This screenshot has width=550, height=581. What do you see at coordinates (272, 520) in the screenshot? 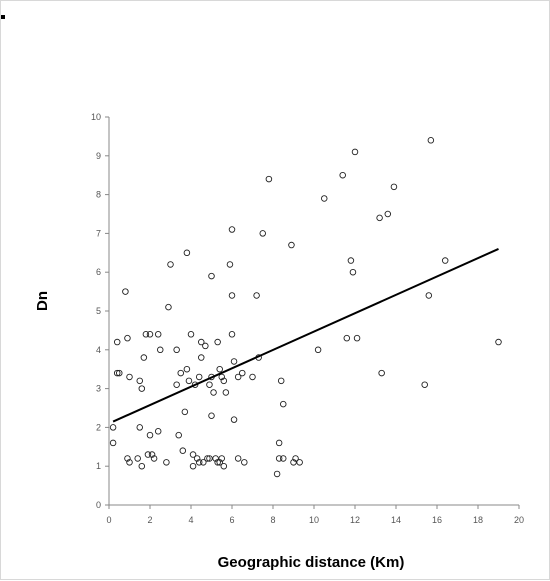
I see `x-tick-label: 8` at bounding box center [272, 520].